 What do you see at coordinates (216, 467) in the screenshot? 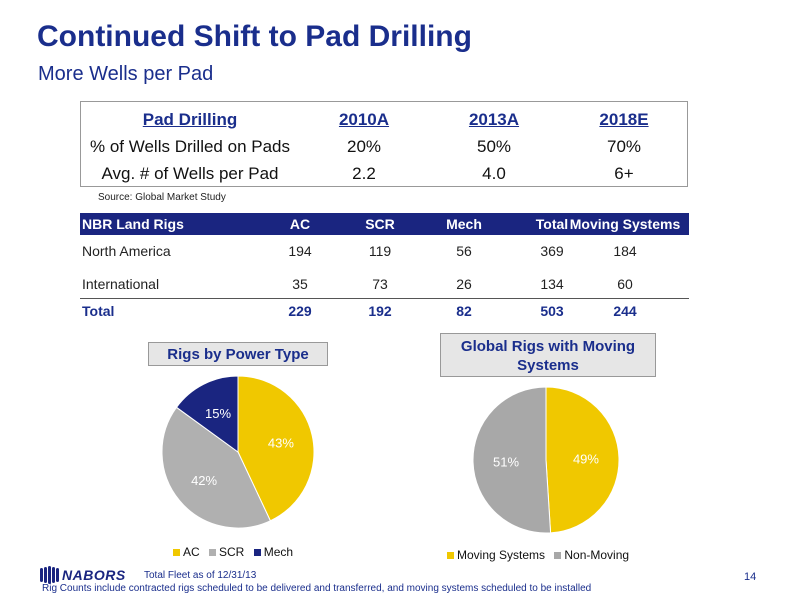
I see `pie-slice-scr` at bounding box center [216, 467].